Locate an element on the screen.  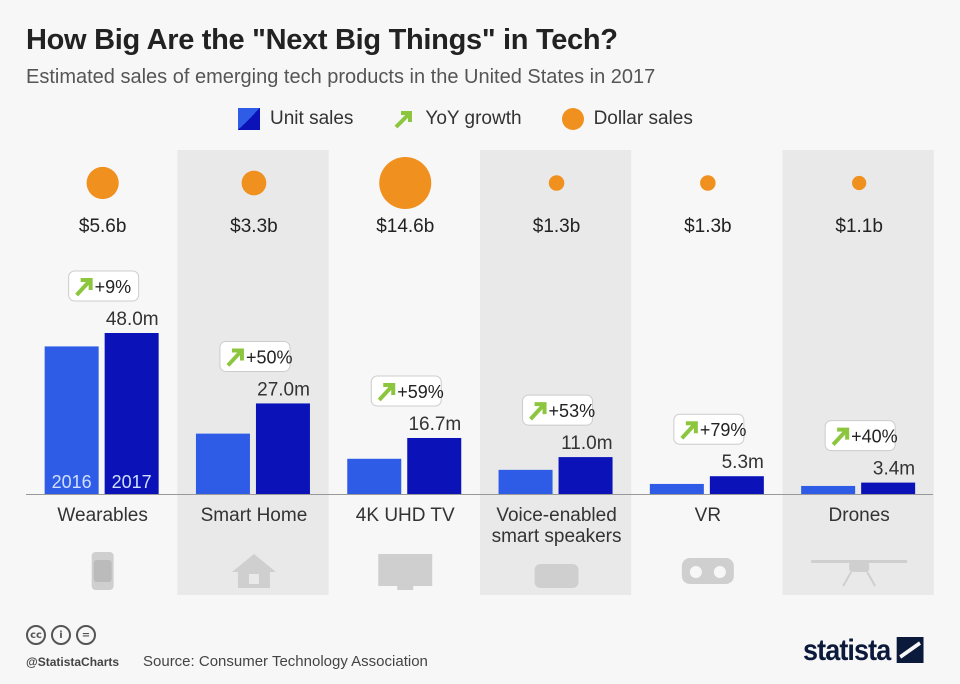
legend: Unit sales YoY growth Dollar sales is located at coordinates (465, 119).